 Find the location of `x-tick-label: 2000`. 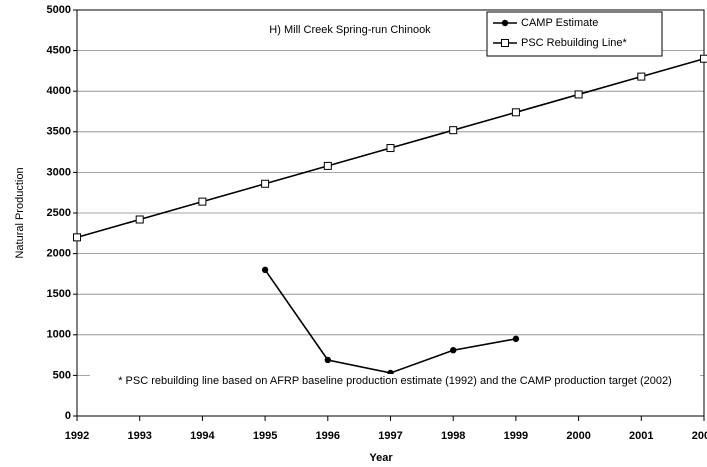

x-tick-label: 2000 is located at coordinates (578, 436).